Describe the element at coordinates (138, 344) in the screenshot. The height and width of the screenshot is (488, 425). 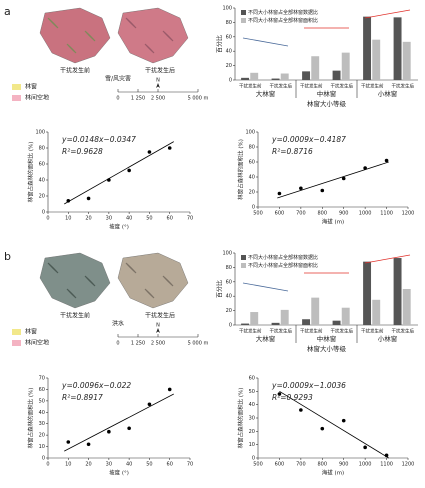
I see `scale-label: 1 250` at that location.